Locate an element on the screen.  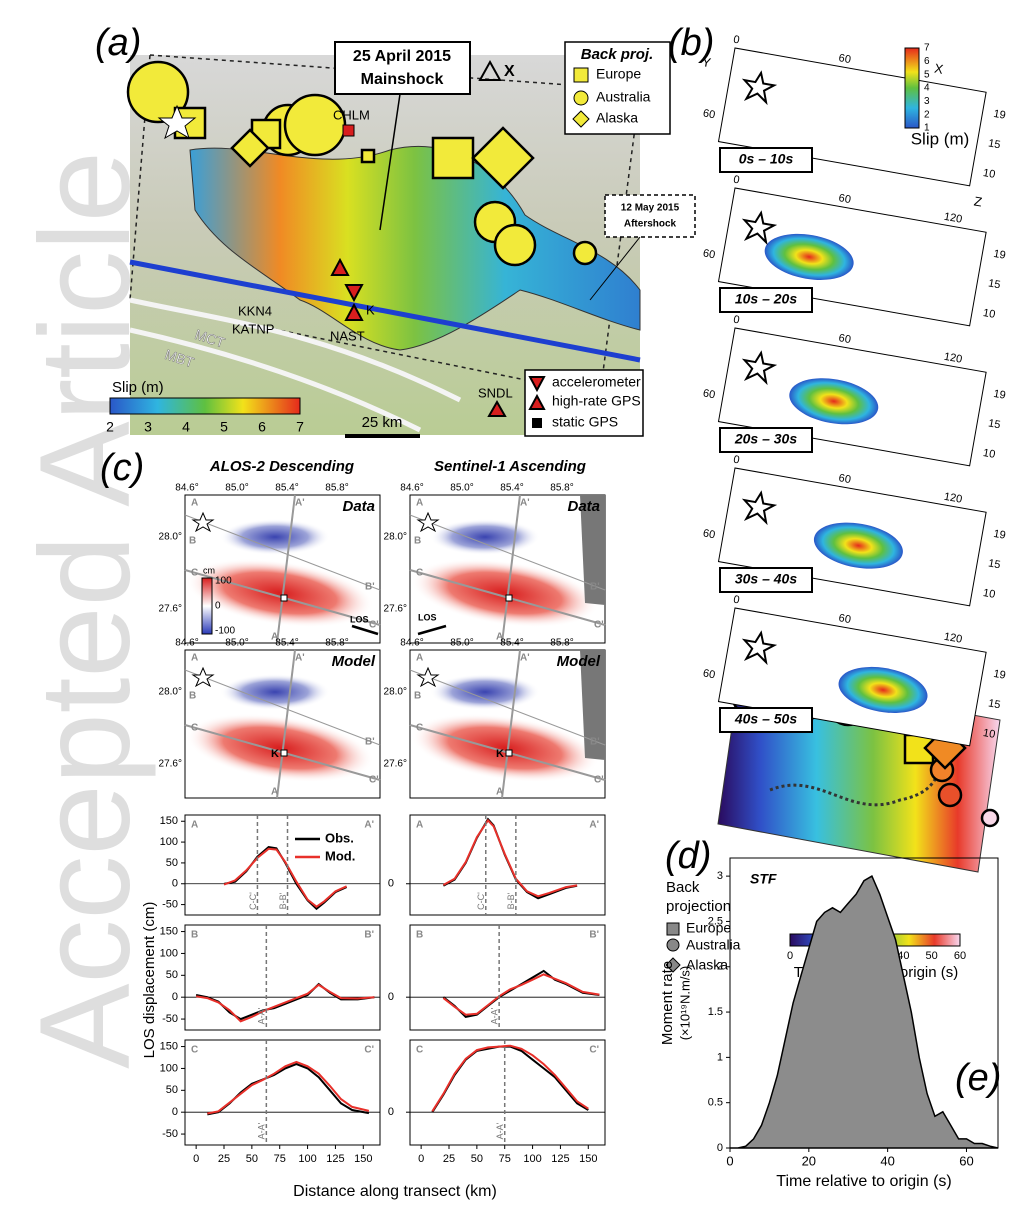
label: Slip (m) is located at coordinates (940, 138).